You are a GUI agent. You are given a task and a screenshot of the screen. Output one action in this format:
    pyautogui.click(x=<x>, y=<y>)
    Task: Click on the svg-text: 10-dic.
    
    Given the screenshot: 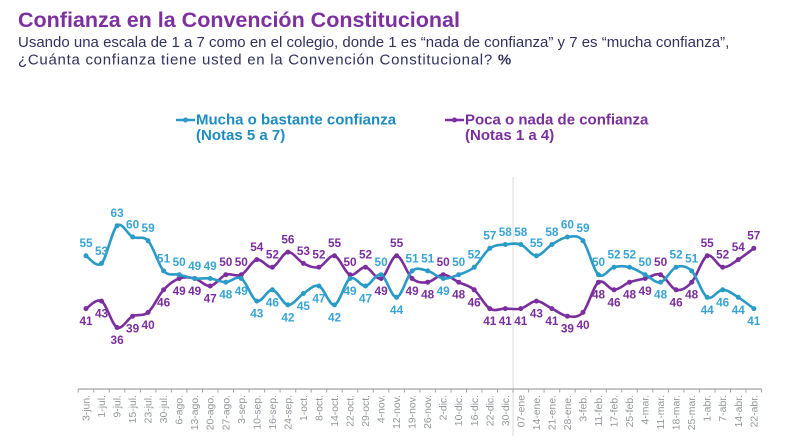 What is the action you would take?
    pyautogui.click(x=459, y=410)
    